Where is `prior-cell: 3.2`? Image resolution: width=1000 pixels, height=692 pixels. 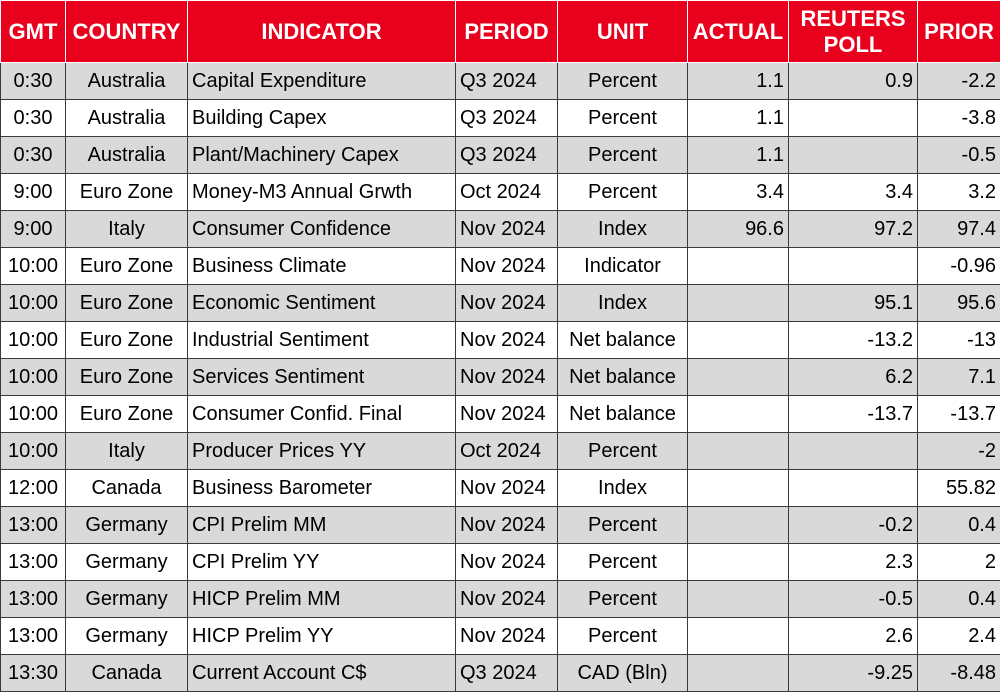 prior-cell: 3.2 is located at coordinates (959, 192).